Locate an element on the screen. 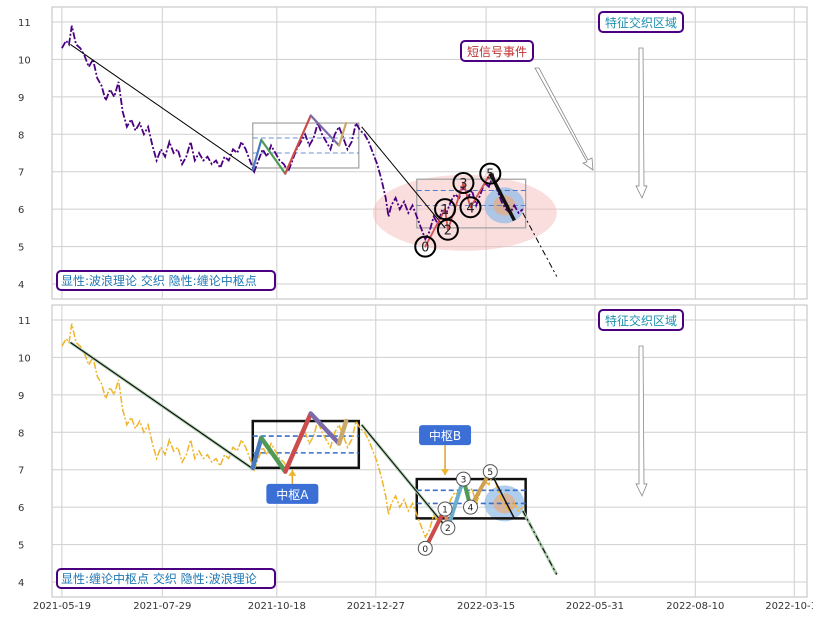  pivot-label: 中枢A is located at coordinates (292, 494).